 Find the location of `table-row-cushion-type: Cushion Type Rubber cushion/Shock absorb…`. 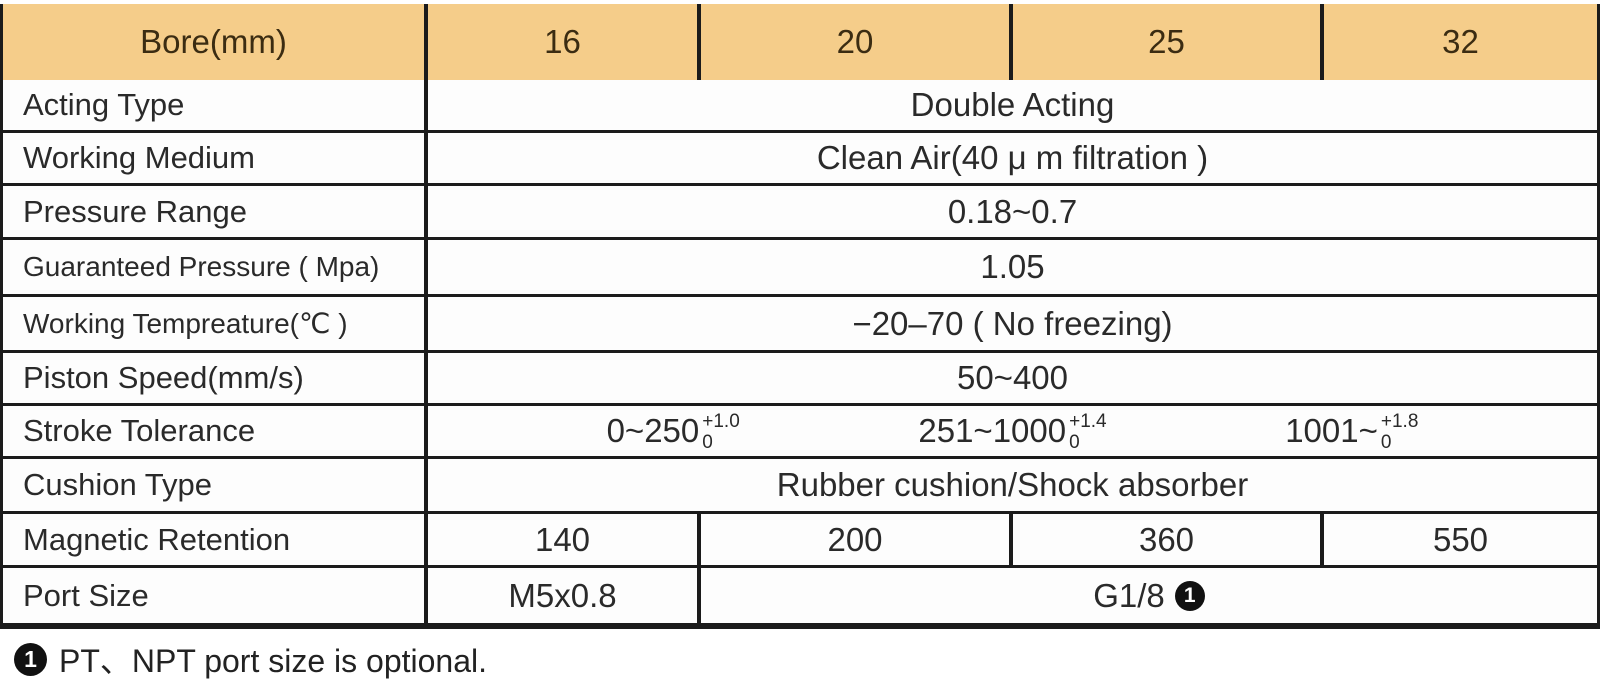

table-row-cushion-type: Cushion Type Rubber cushion/Shock absorb… is located at coordinates (800, 486).